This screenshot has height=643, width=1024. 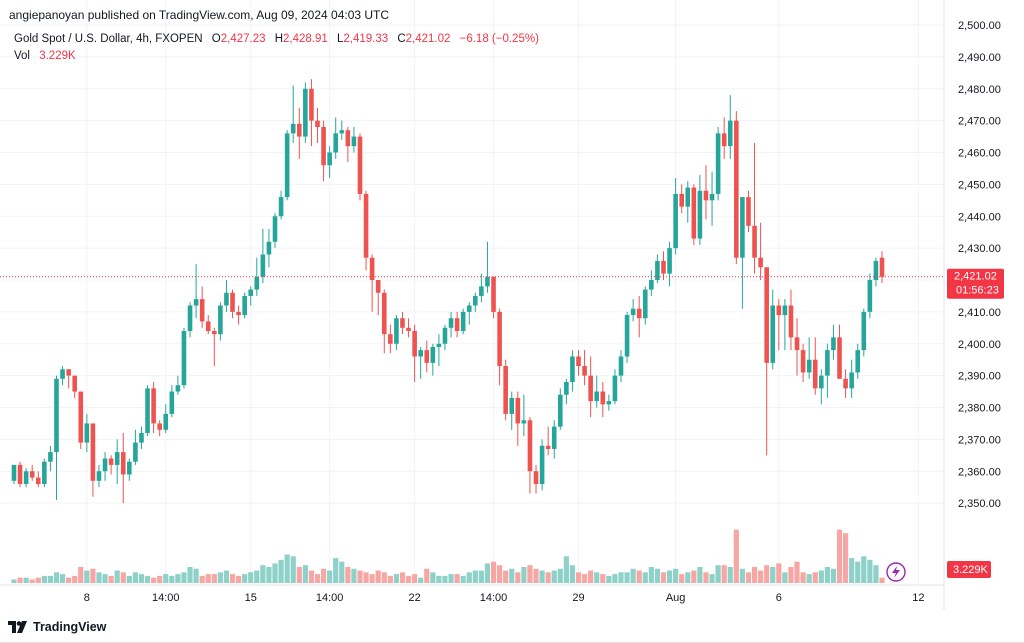 What do you see at coordinates (243, 39) in the screenshot?
I see `open-value: 2,427.23` at bounding box center [243, 39].